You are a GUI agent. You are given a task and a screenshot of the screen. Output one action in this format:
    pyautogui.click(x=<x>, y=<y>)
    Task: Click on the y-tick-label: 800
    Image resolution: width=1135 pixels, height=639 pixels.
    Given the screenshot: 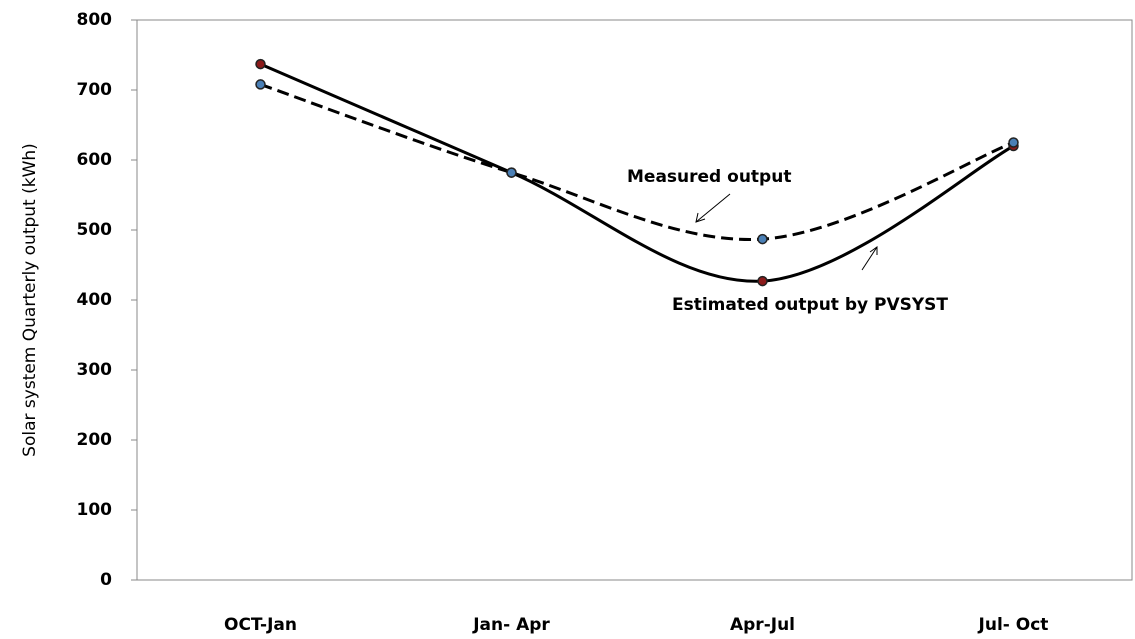 What is the action you would take?
    pyautogui.click(x=95, y=20)
    